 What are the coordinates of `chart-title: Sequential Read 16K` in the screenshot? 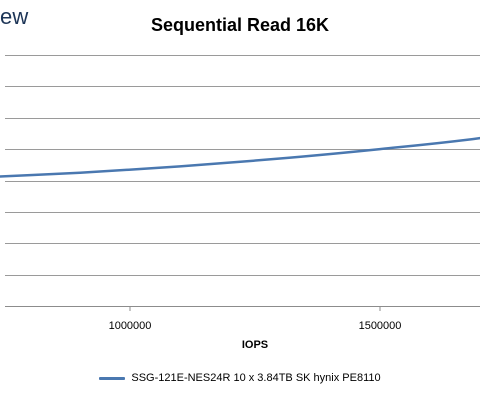 It's located at (240, 25).